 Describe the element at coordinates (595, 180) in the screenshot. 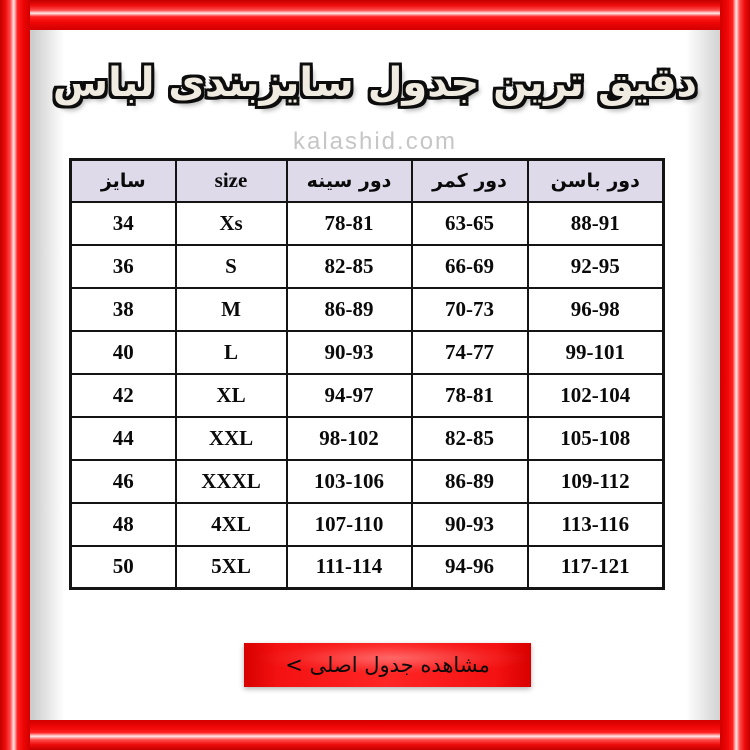

I see `column-header-hip: دور باسن` at that location.